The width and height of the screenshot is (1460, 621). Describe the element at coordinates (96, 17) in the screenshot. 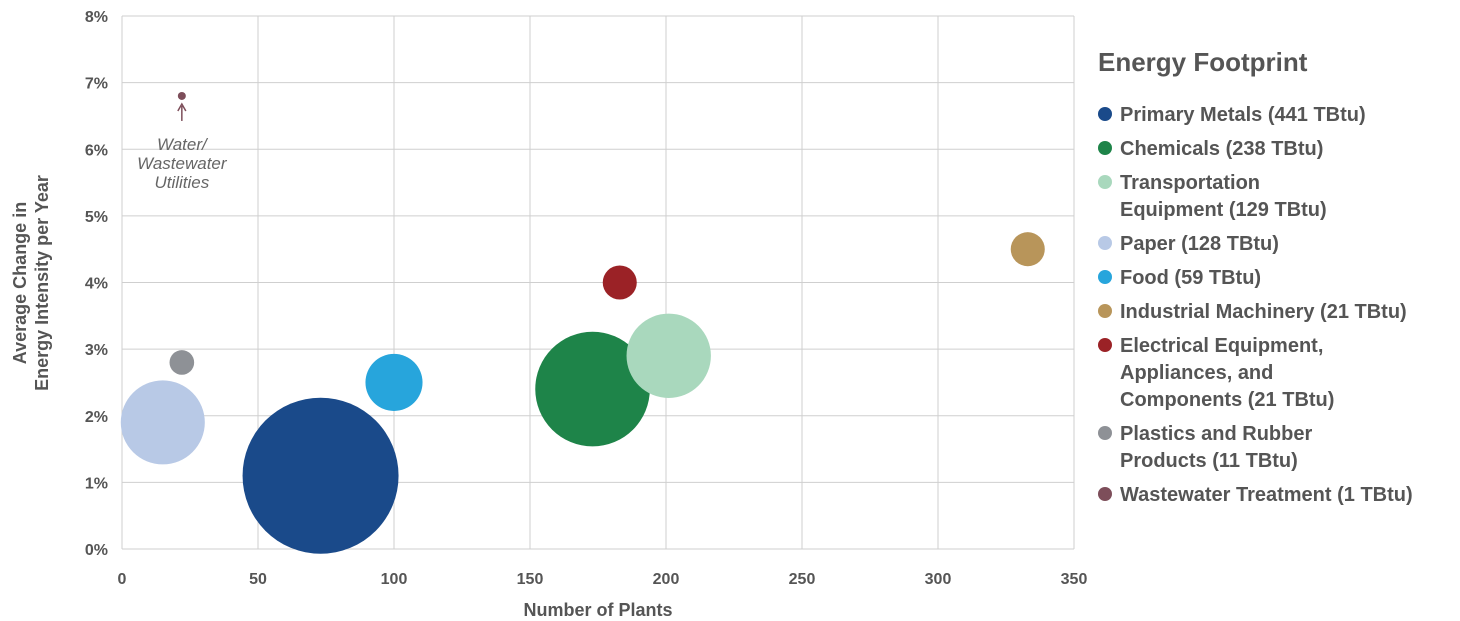

I see `y-tick-label: 8%` at that location.